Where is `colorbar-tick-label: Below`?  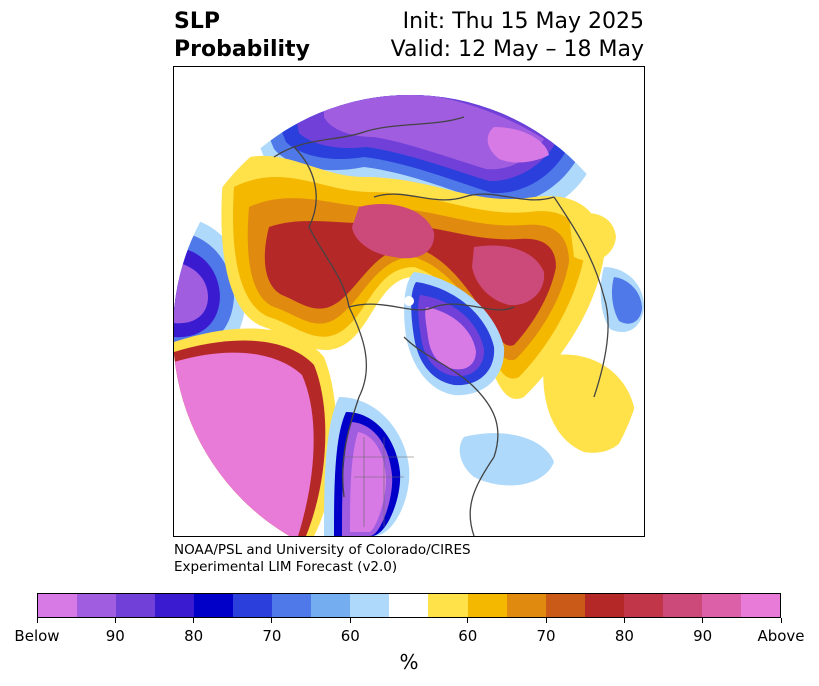 colorbar-tick-label: Below is located at coordinates (37, 636).